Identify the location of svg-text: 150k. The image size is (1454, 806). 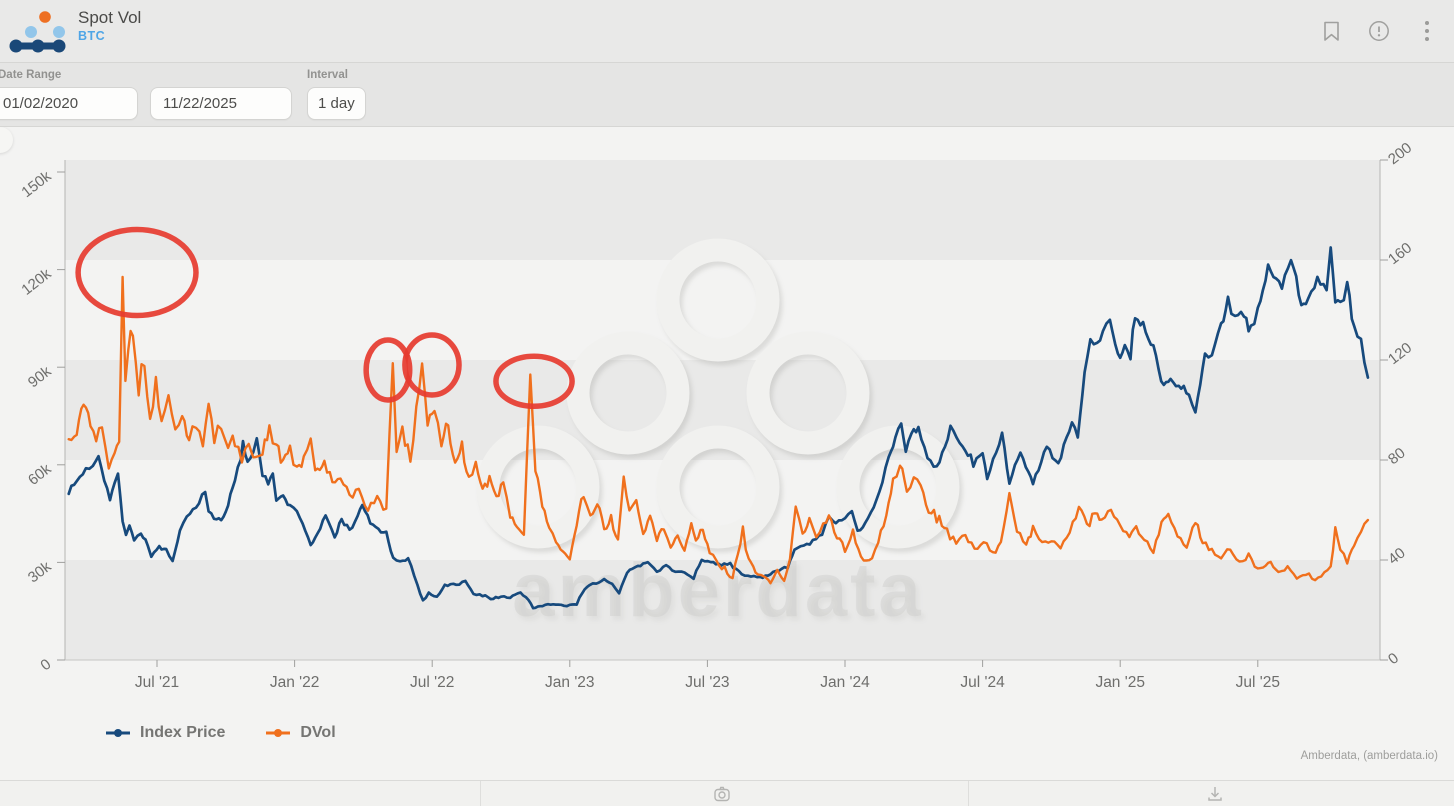
(36, 184).